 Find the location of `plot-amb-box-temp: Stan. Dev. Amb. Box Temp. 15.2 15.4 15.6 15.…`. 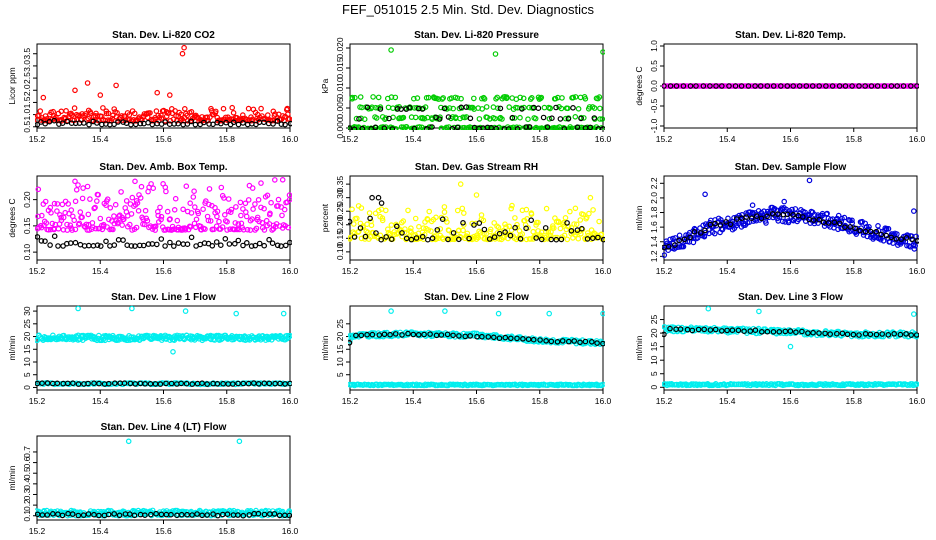

plot-amb-box-temp: Stan. Dev. Amb. Box Temp. 15.2 15.4 15.6 15.… is located at coordinates (153, 219).